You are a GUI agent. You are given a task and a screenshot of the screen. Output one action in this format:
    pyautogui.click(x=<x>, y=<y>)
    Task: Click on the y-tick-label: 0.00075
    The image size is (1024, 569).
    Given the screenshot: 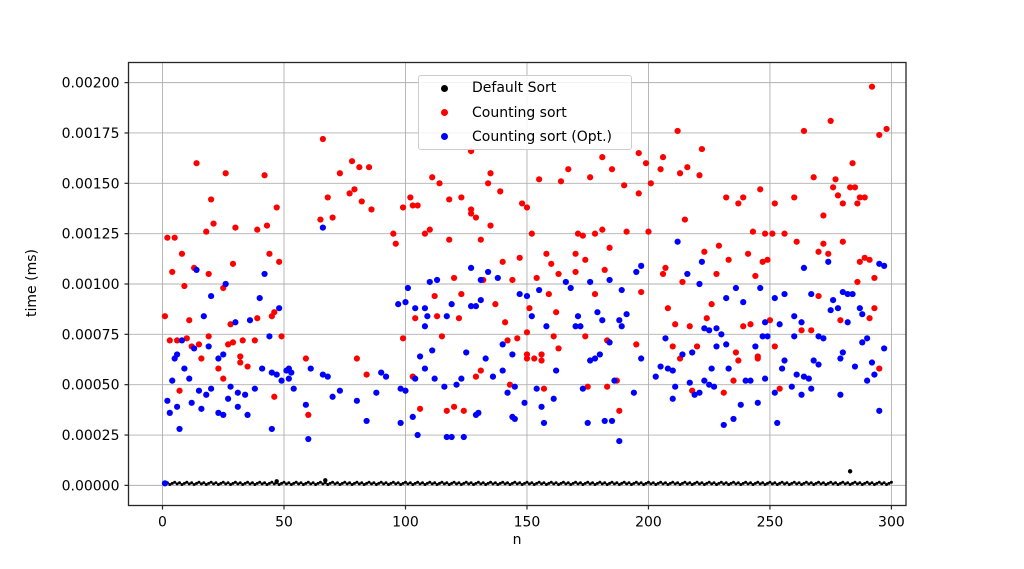 What is the action you would take?
    pyautogui.click(x=91, y=335)
    